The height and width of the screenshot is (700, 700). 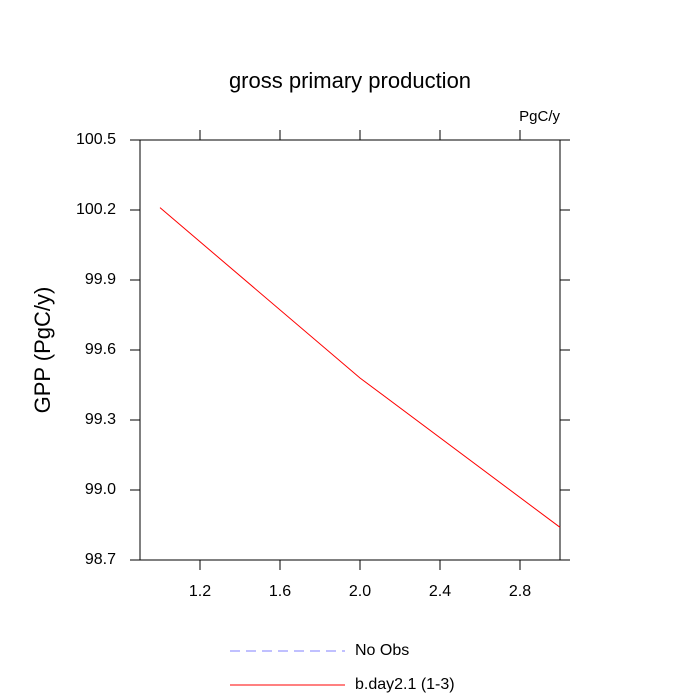 I want to click on legend-label: No Obs, so click(x=382, y=650).